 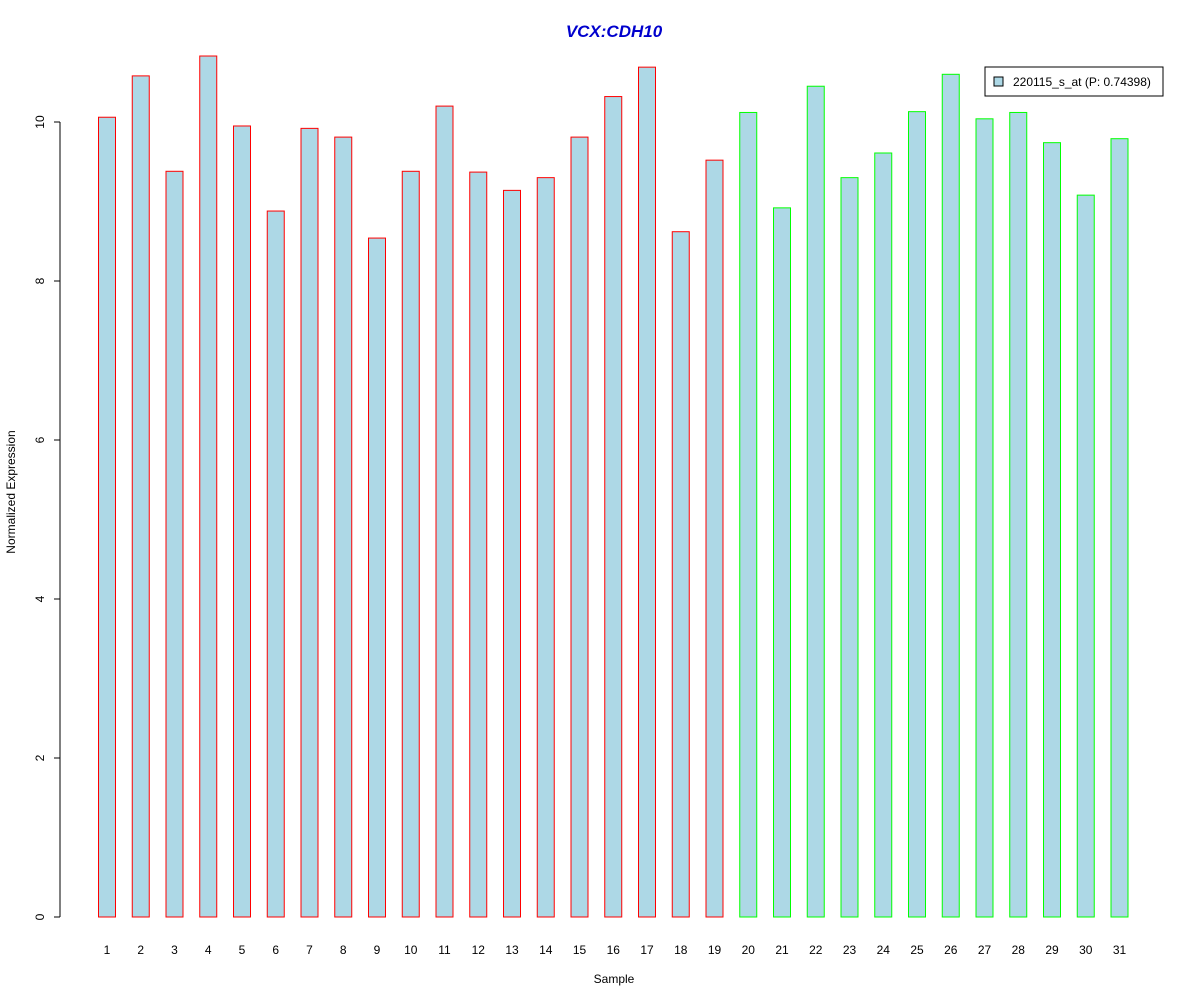 I want to click on x-tick-label: 11, so click(x=444, y=950).